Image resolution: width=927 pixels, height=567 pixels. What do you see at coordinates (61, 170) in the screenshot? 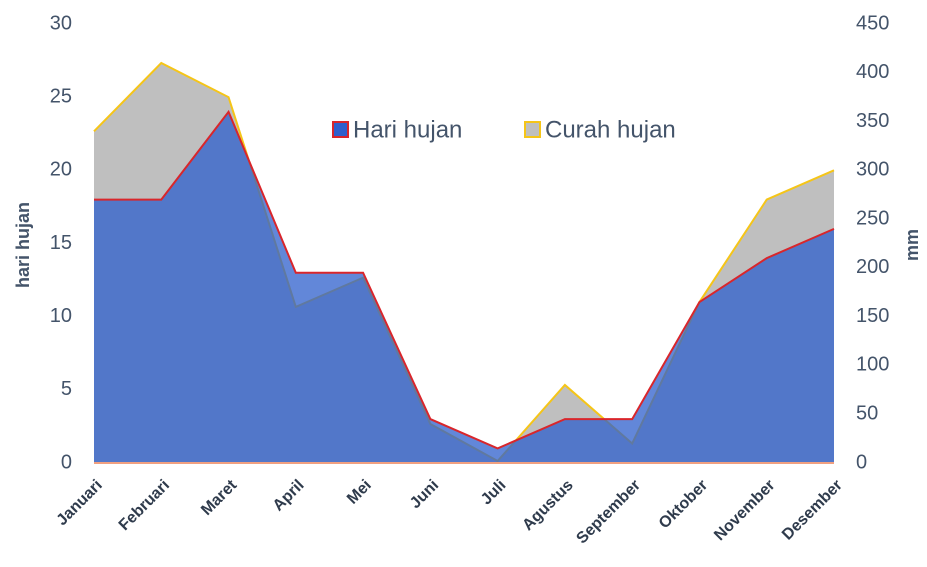
I see `y-tick-label: 20` at bounding box center [61, 170].